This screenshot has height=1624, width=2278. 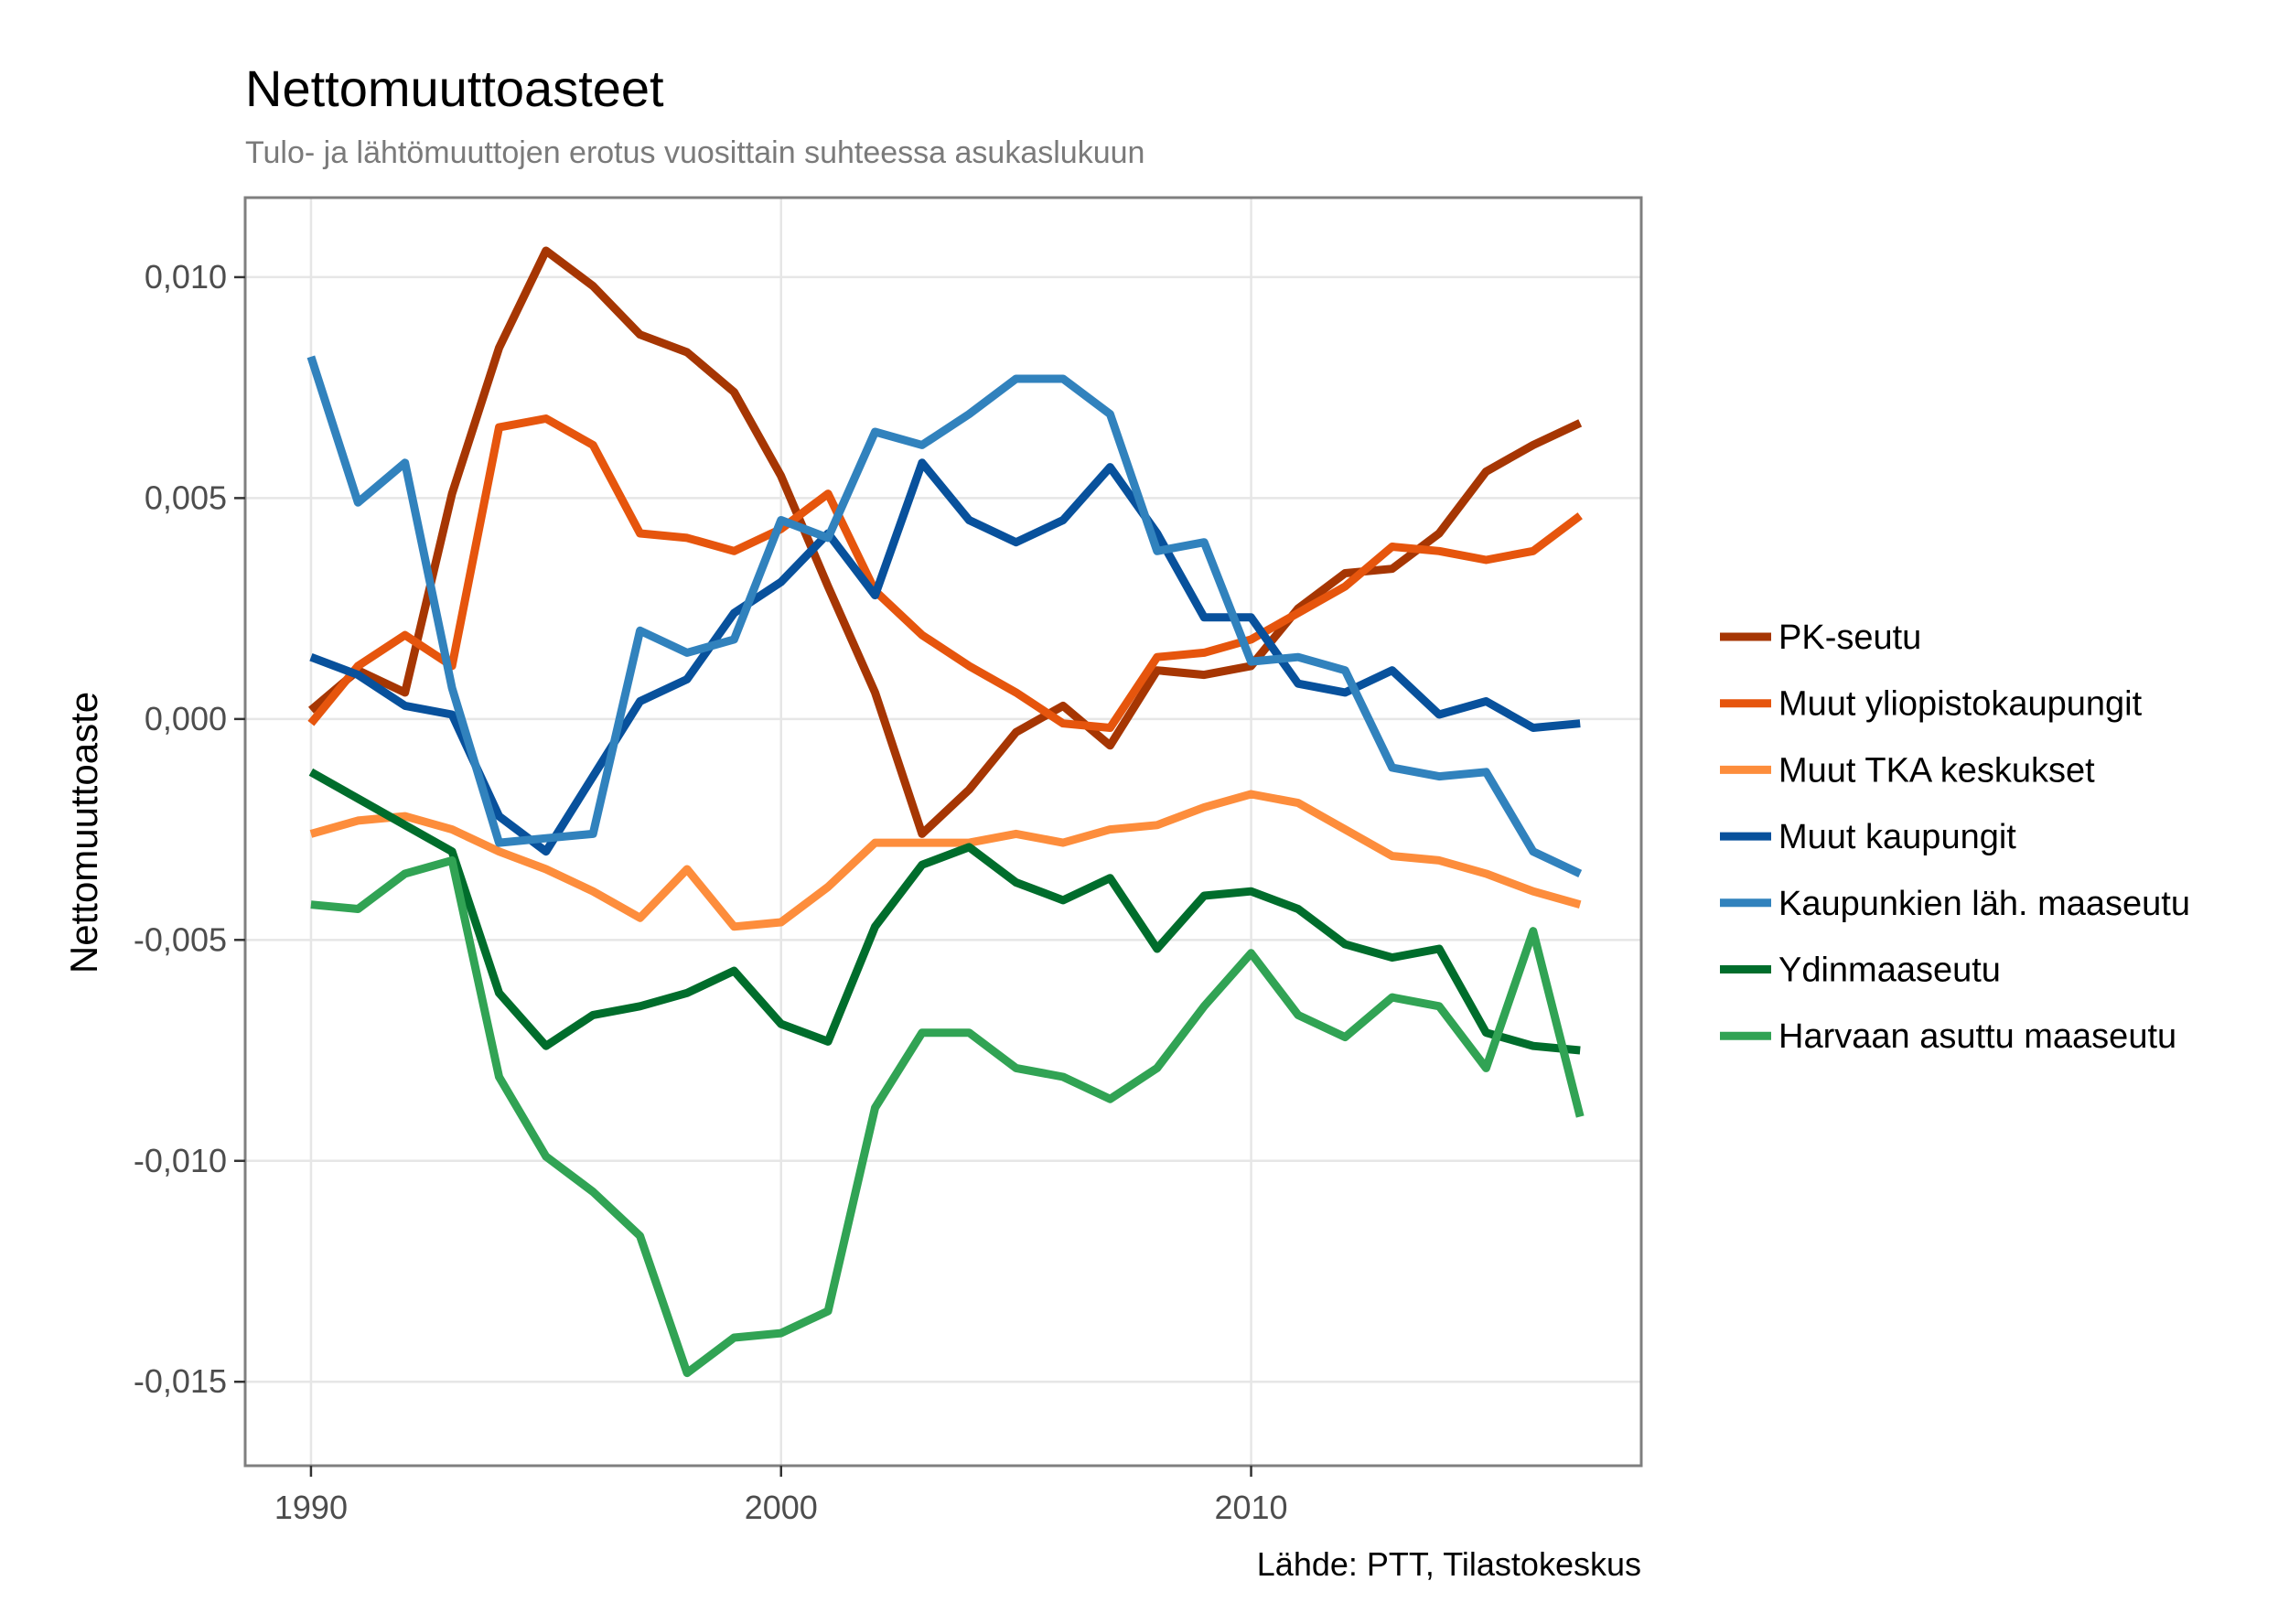 What do you see at coordinates (945, 573) in the screenshot?
I see `series-line-muut-yliopistokaupungit` at bounding box center [945, 573].